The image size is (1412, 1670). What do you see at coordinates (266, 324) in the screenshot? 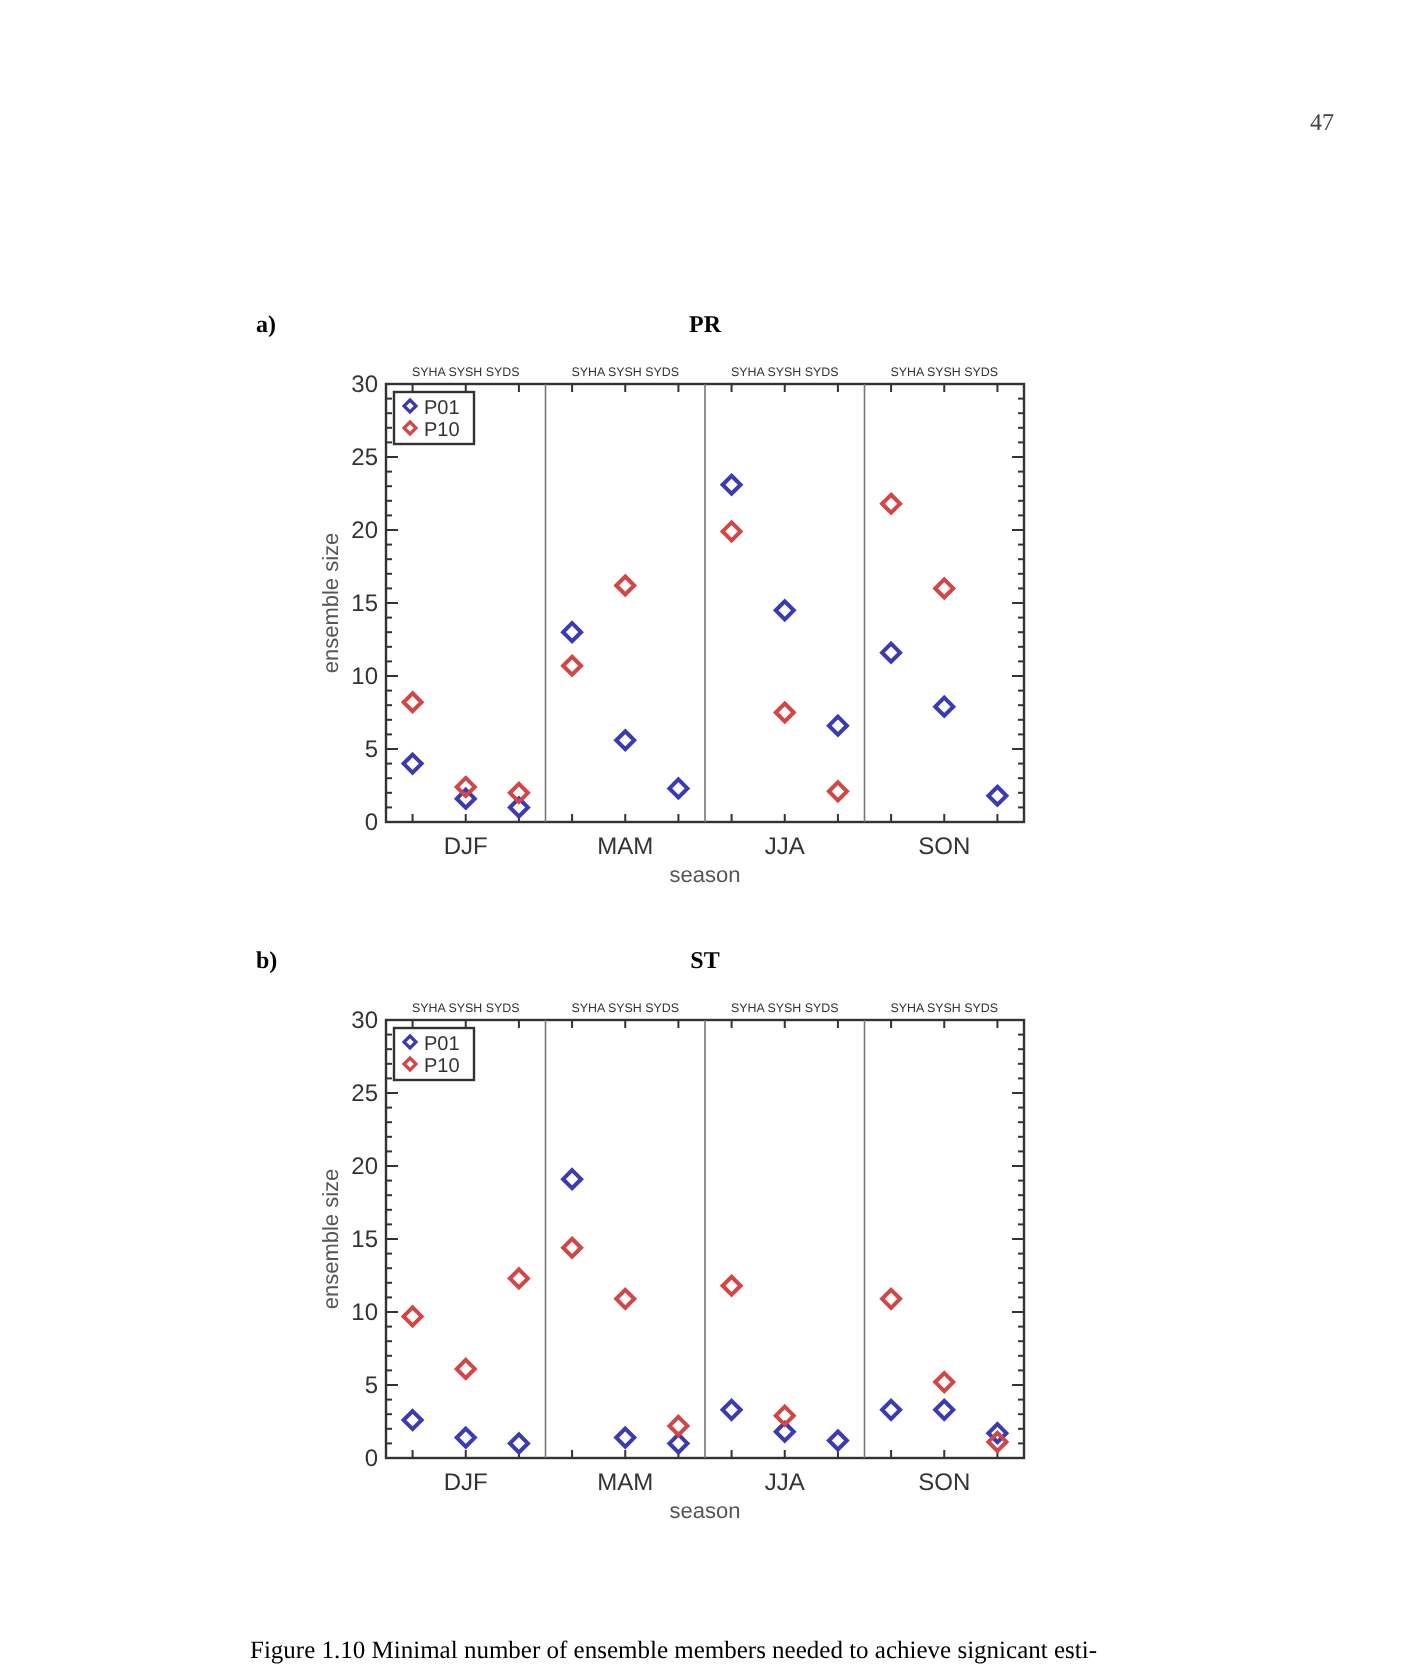
I see `text: a)` at bounding box center [266, 324].